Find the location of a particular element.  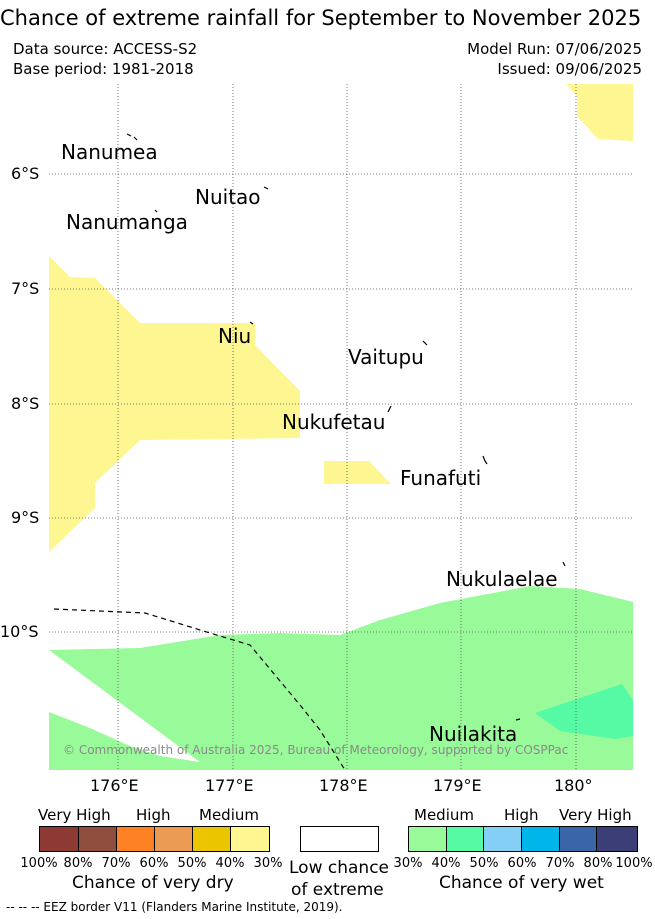

wet-tick-30: 30% is located at coordinates (408, 863).